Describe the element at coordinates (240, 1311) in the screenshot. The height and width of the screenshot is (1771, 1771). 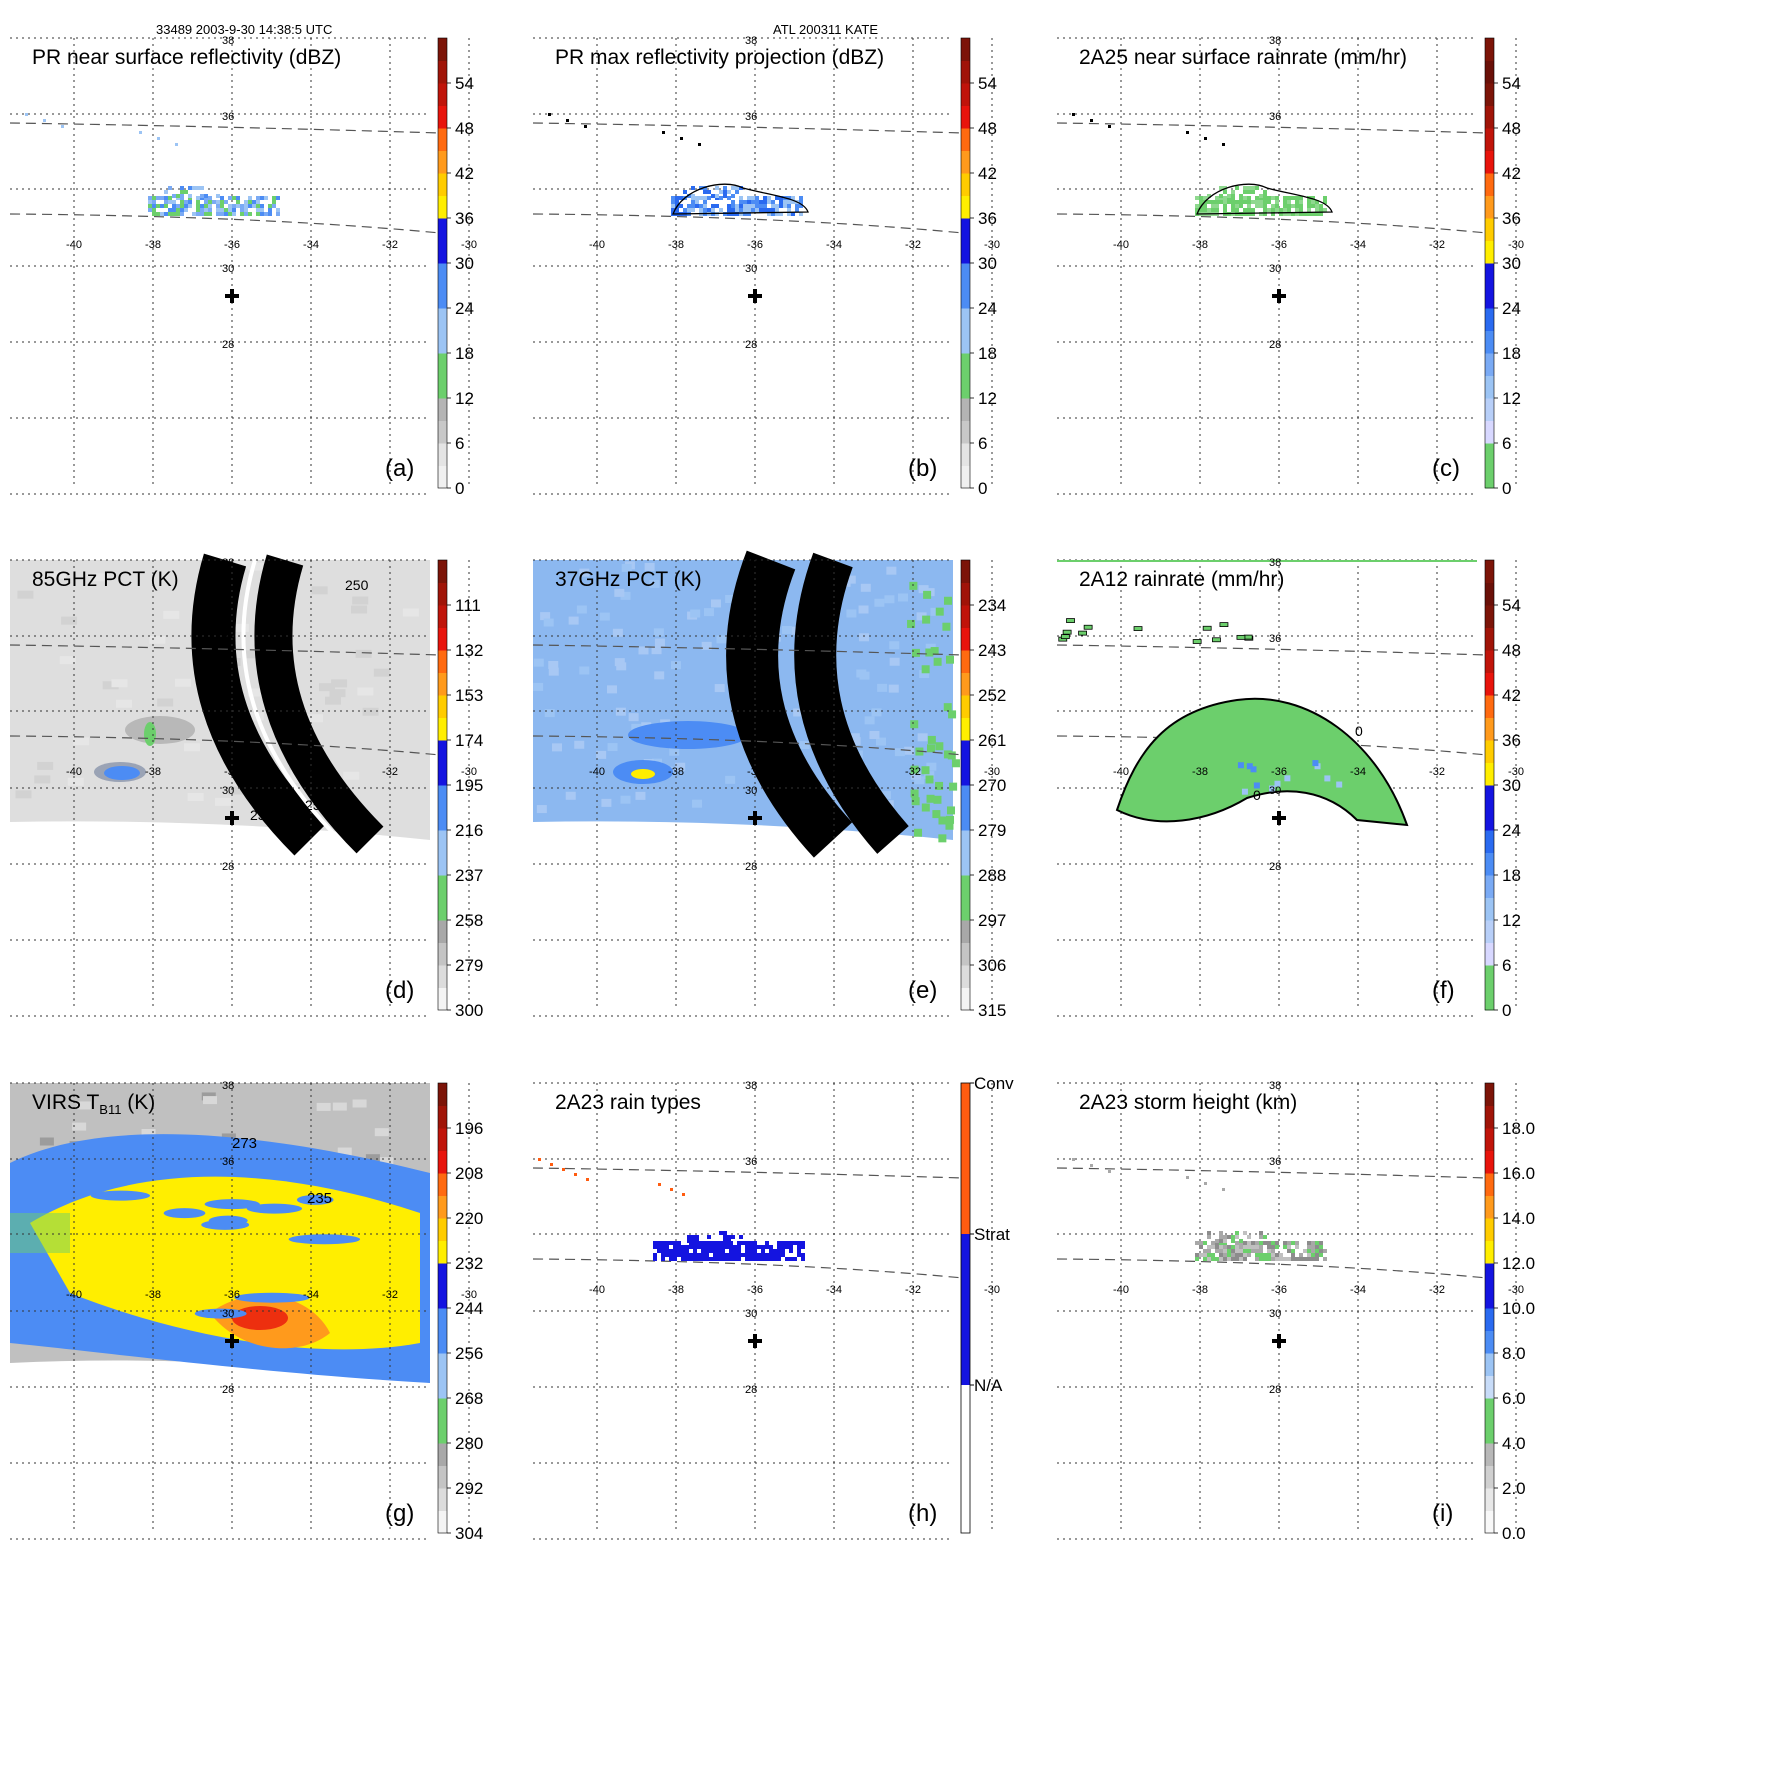
I see `map-grid` at that location.